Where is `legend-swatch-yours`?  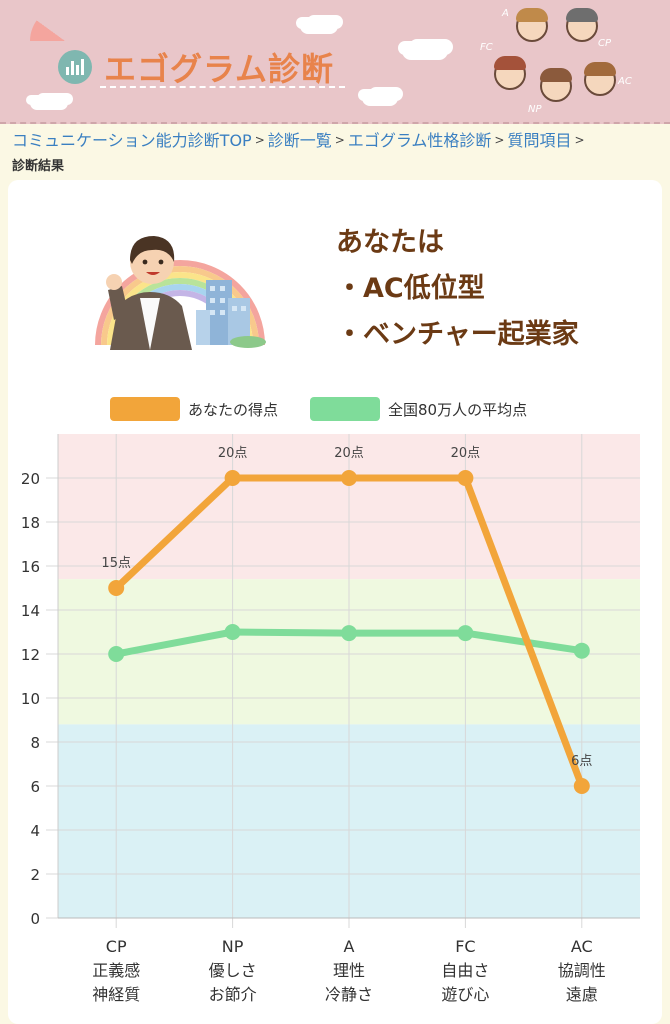
legend-swatch-yours is located at coordinates (145, 409).